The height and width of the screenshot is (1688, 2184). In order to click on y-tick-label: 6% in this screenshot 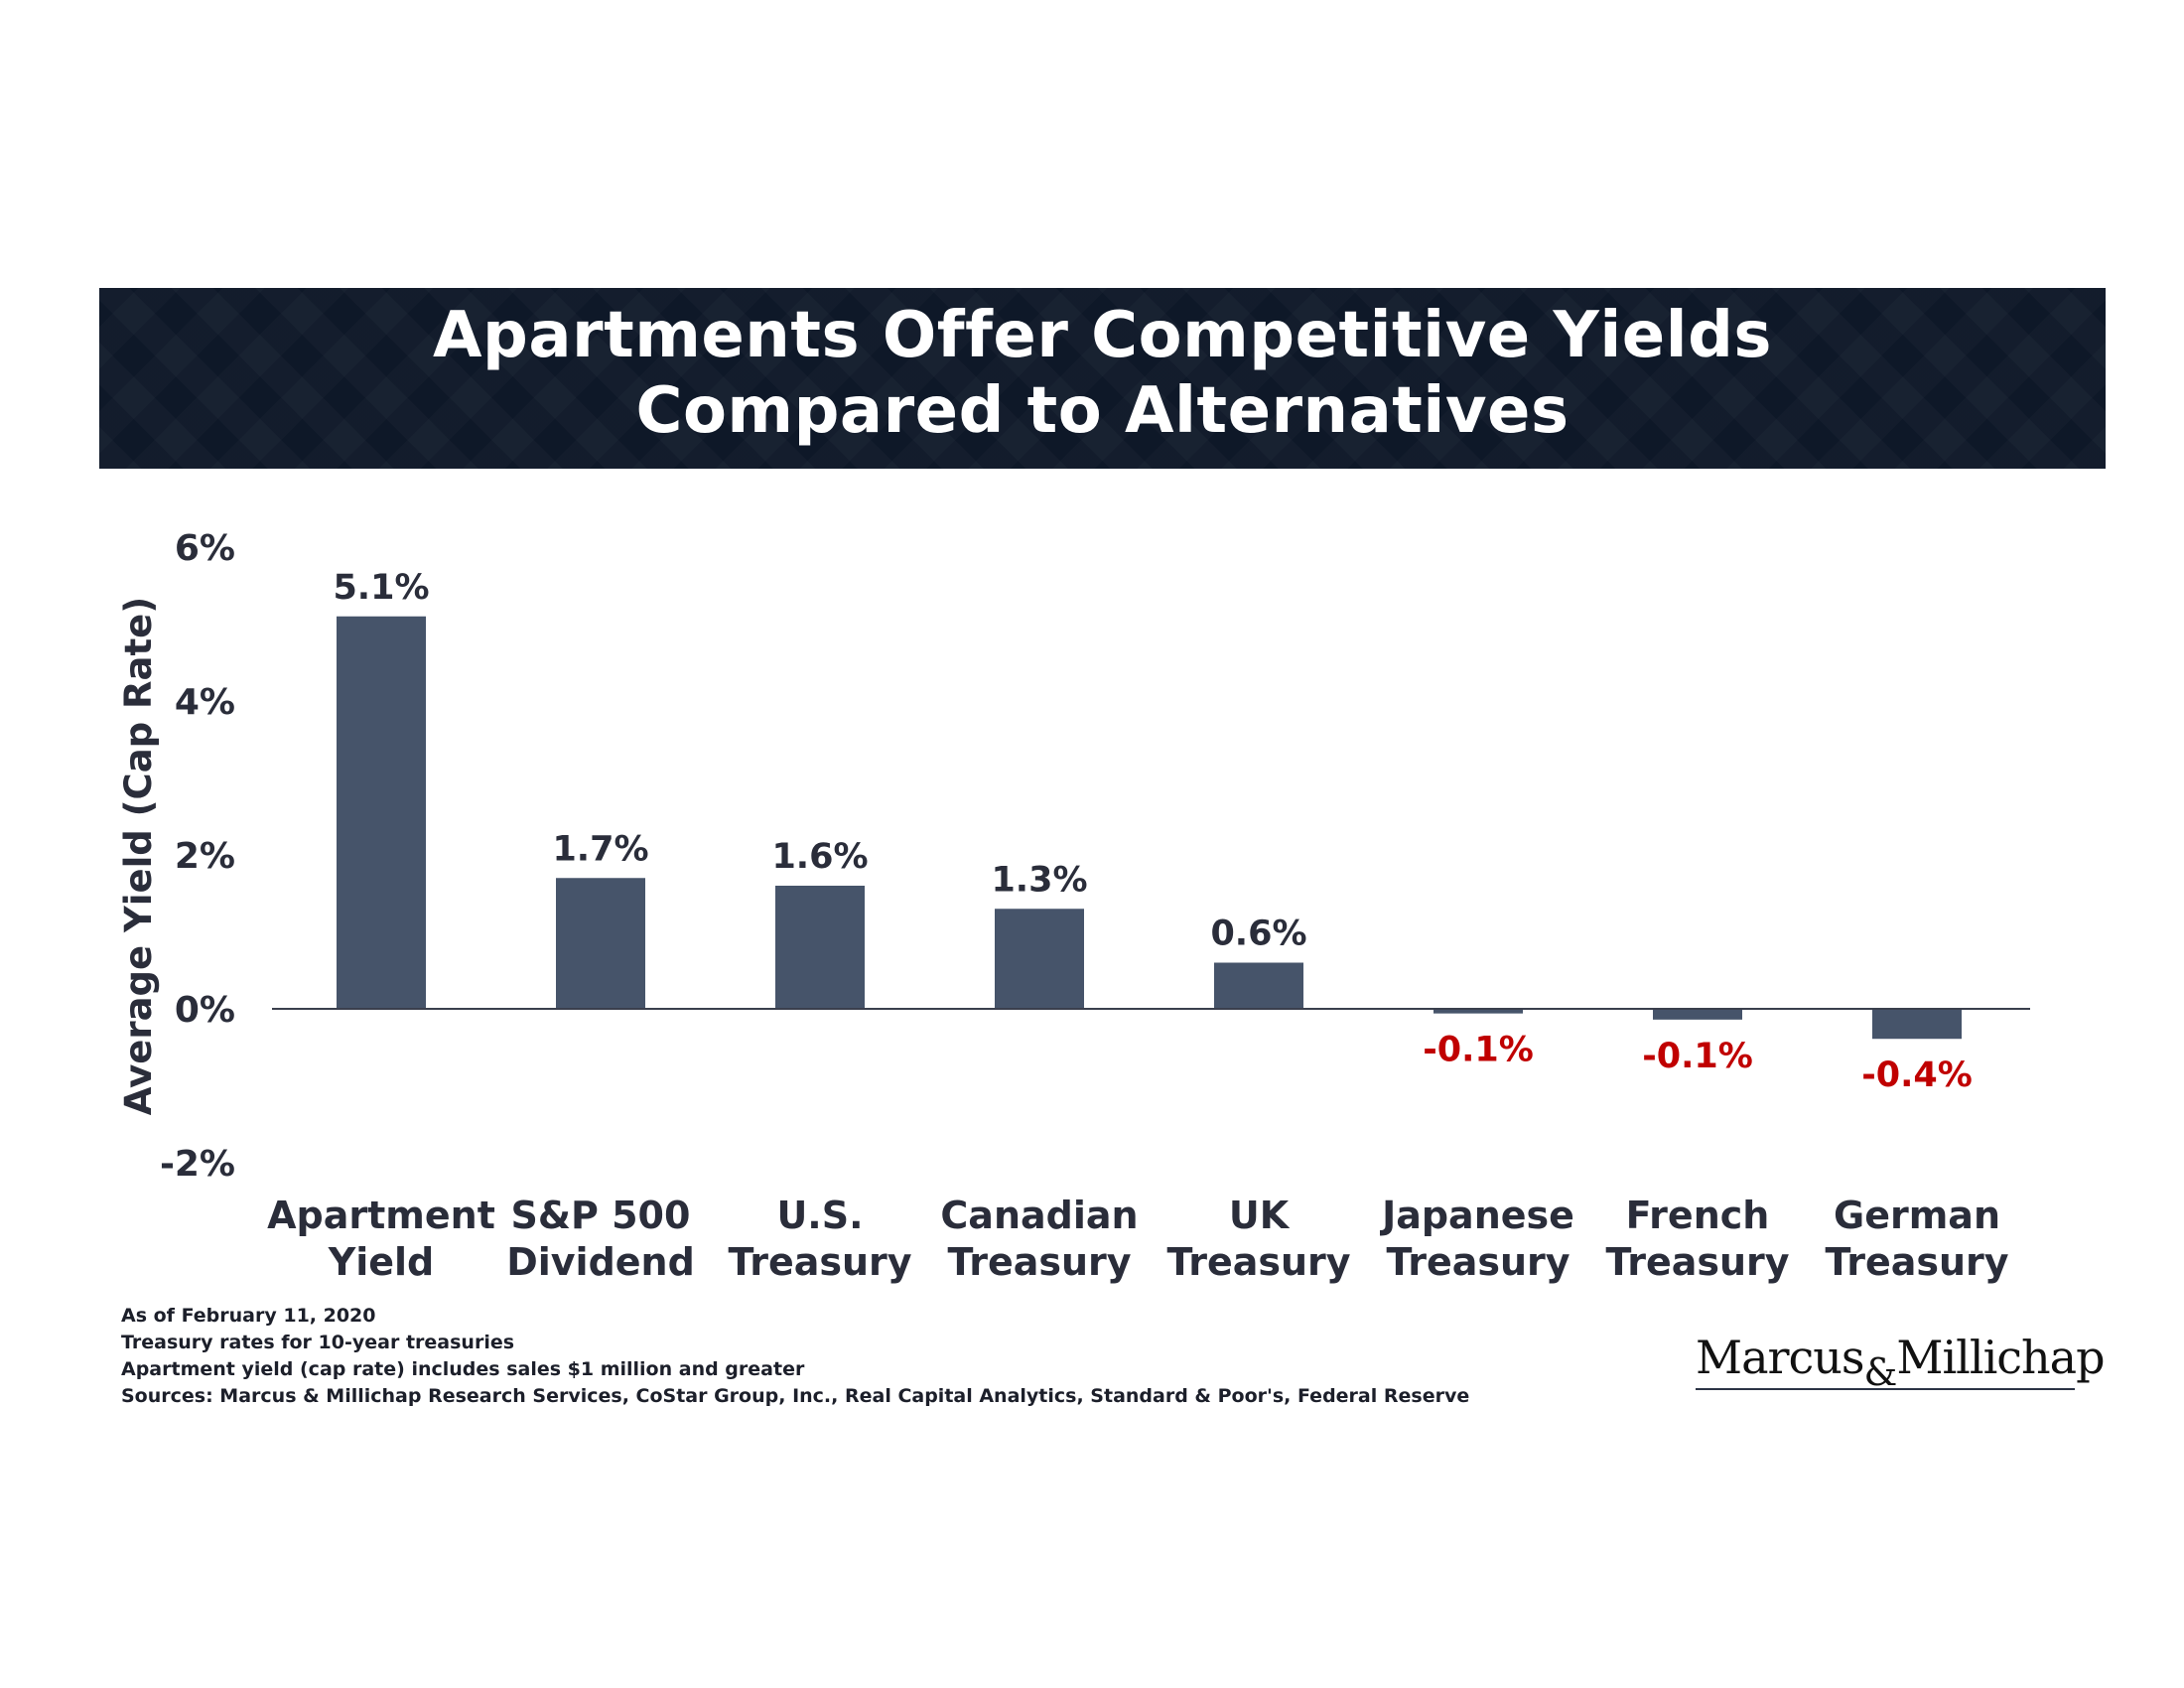, I will do `click(205, 548)`.